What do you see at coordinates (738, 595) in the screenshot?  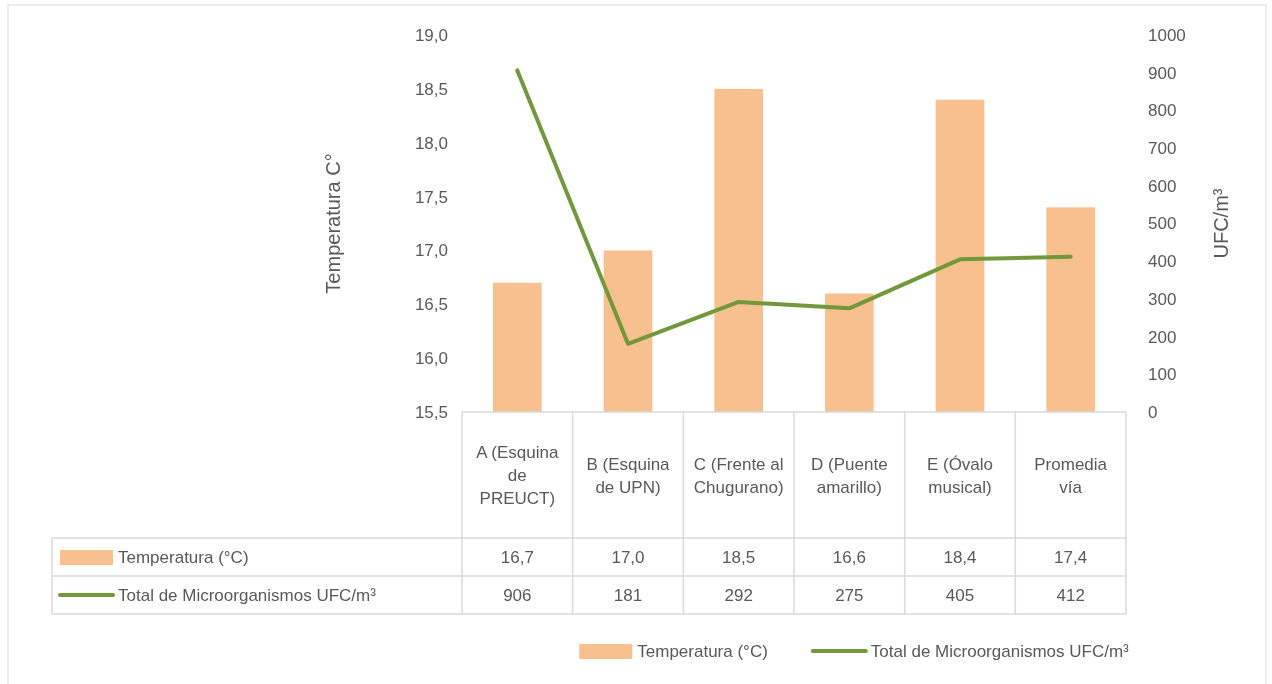 I see `data-label: 292` at bounding box center [738, 595].